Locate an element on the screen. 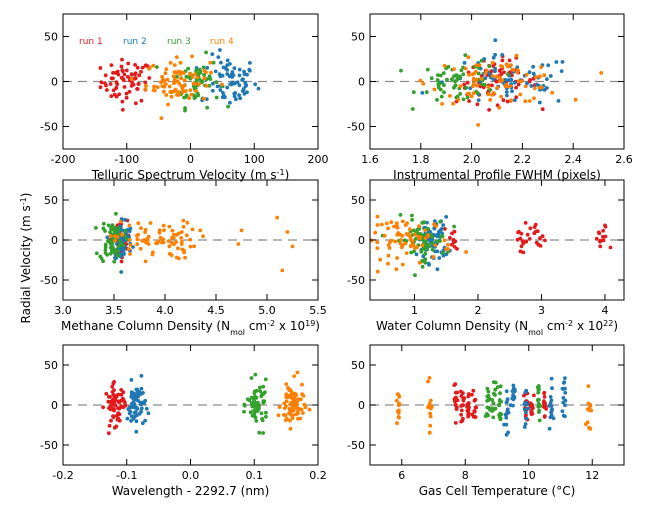 This screenshot has width=653, height=518. x-tick-label: 0 is located at coordinates (190, 159).